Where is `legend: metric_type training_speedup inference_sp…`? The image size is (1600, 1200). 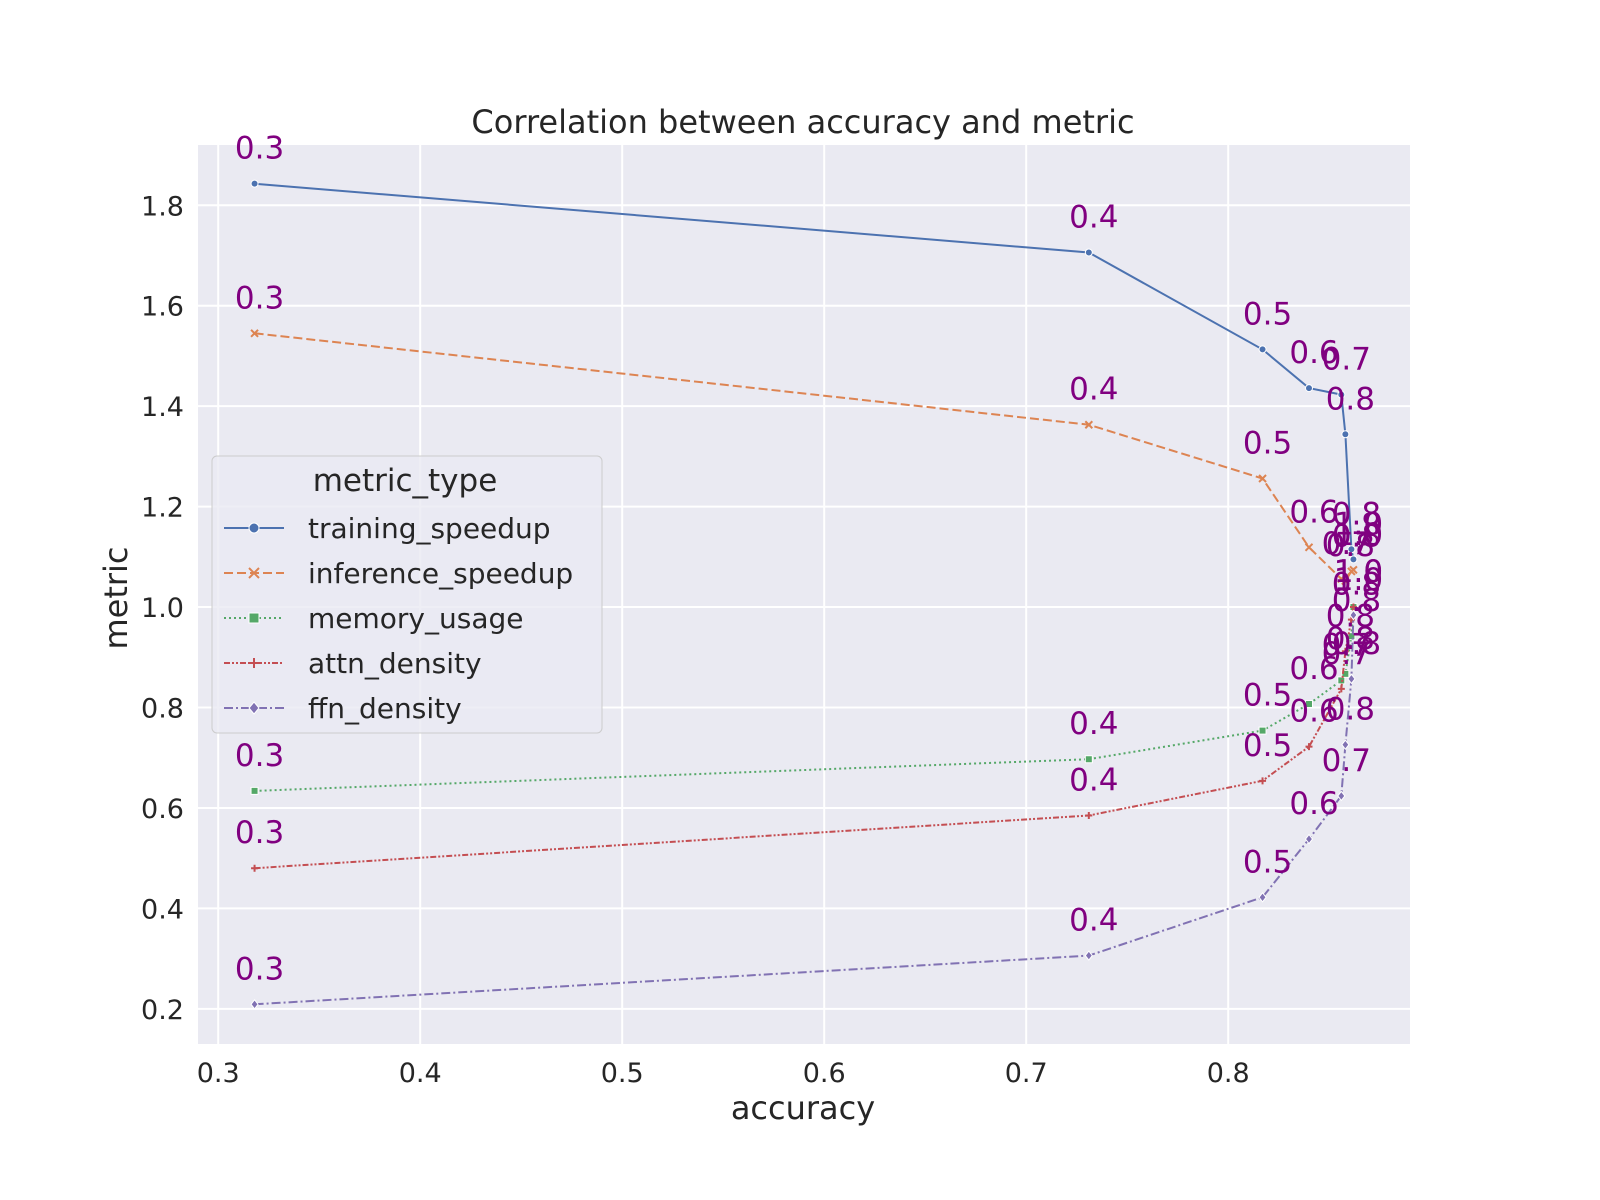
legend: metric_type training_speedup inference_sp… is located at coordinates (407, 594).